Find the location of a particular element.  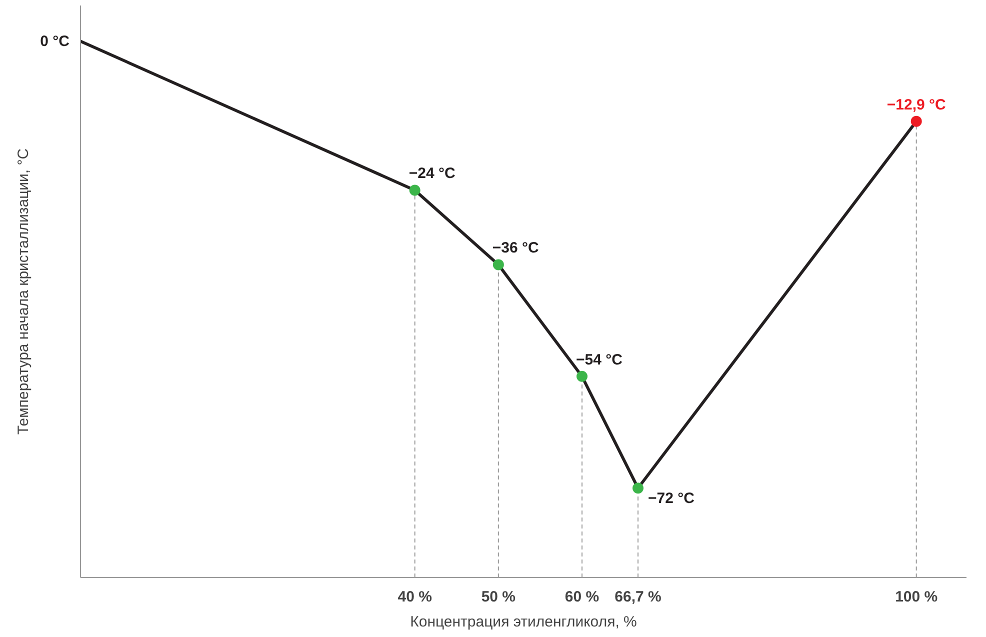

x-tick-label: 40 % is located at coordinates (415, 597).